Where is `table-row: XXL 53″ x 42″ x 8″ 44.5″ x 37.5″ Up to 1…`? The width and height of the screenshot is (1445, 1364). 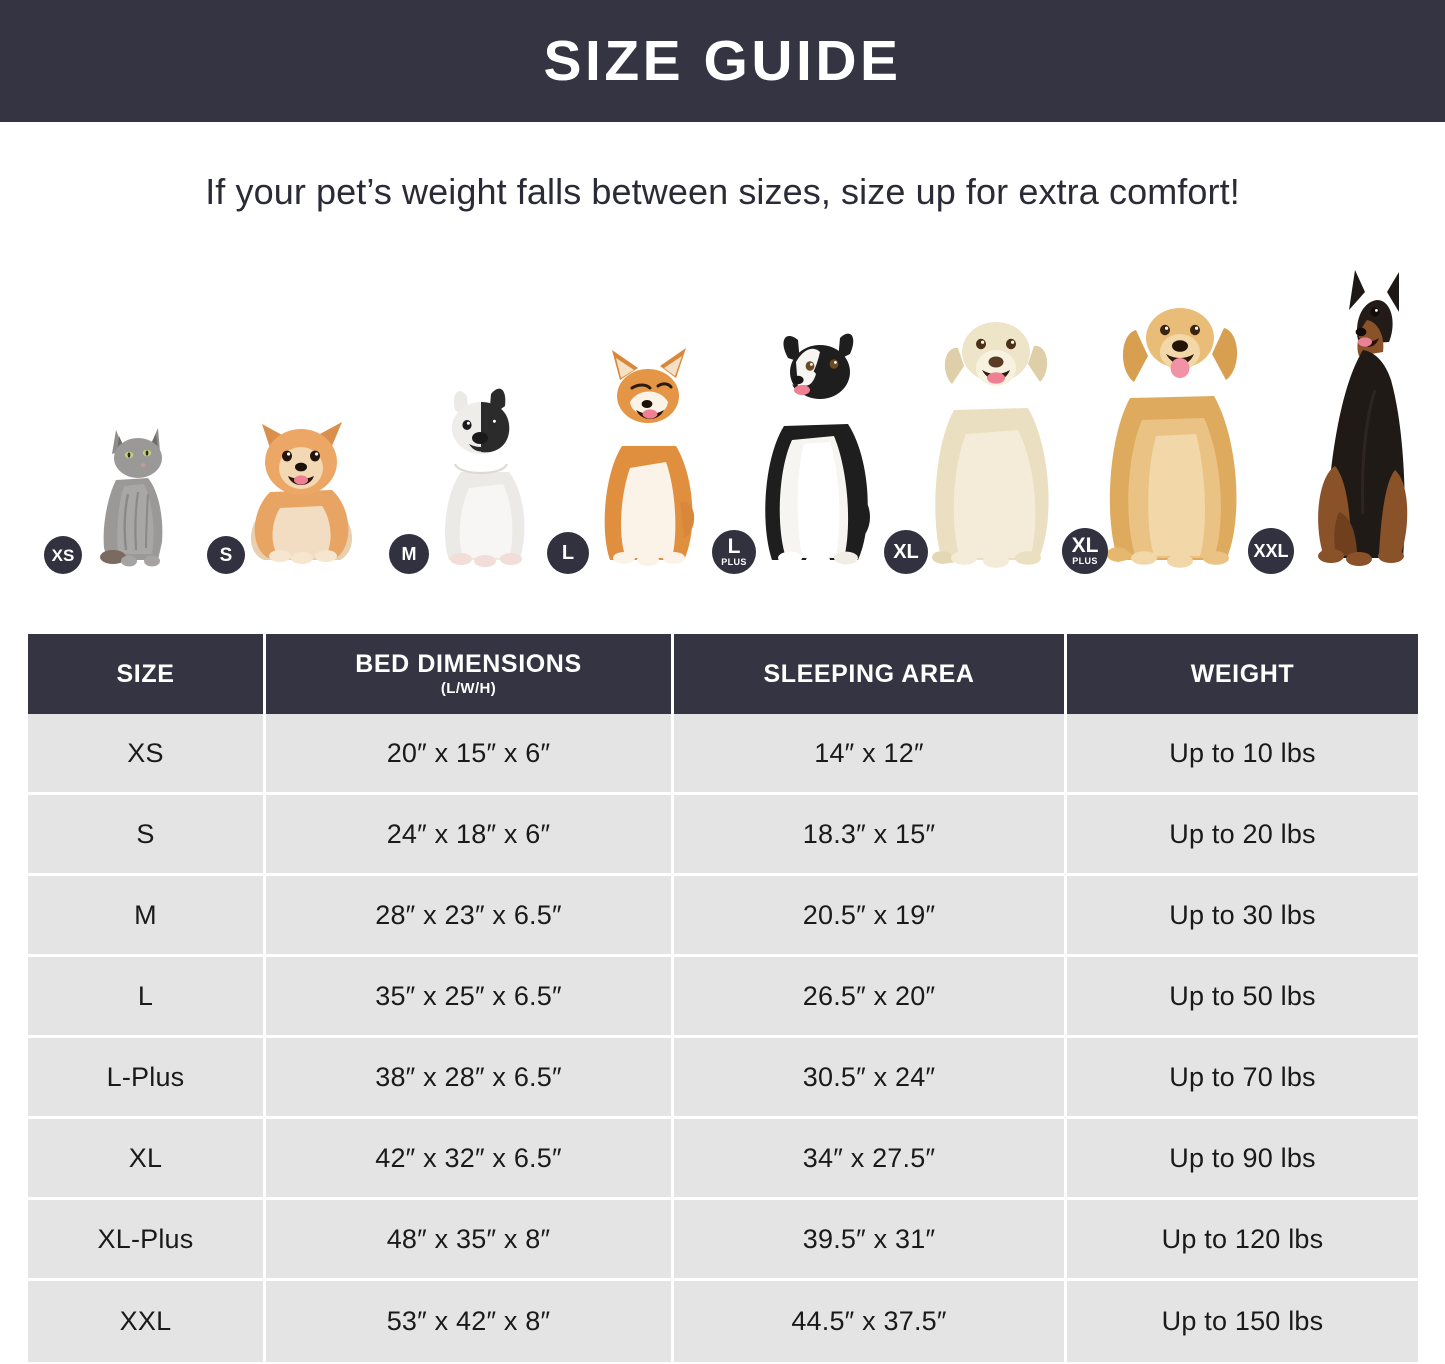
table-row: XXL 53″ x 42″ x 8″ 44.5″ x 37.5″ Up to 1… is located at coordinates (723, 1321).